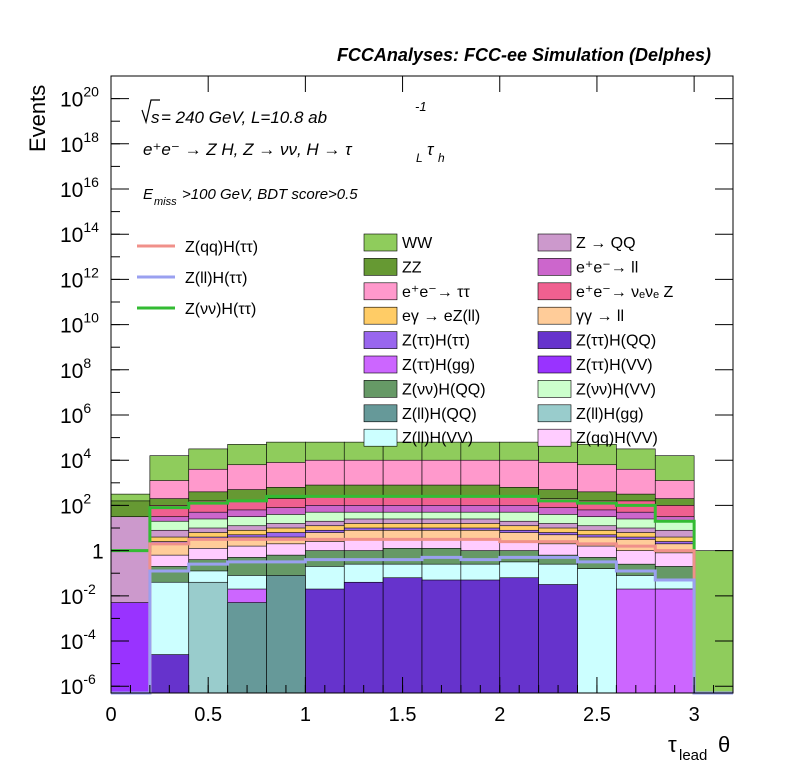 The width and height of the screenshot is (796, 772). Describe the element at coordinates (412, 267) in the screenshot. I see `legend-fill-label: ZZ` at that location.